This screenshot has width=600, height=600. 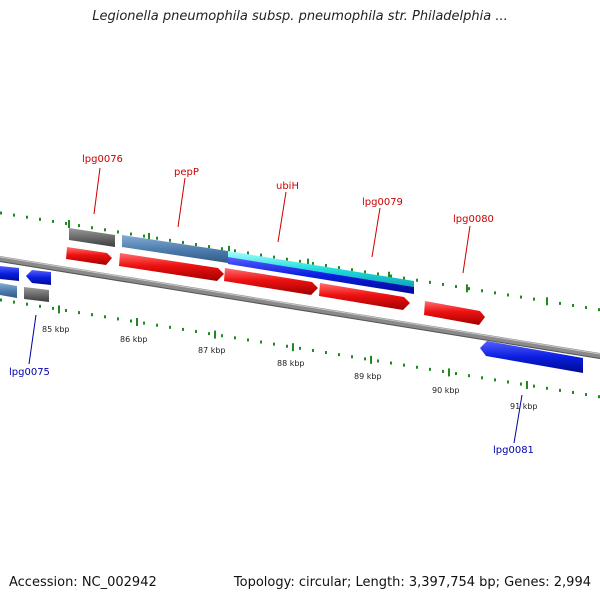 What do you see at coordinates (454, 313) in the screenshot?
I see `gene-arrow-lpg0080` at bounding box center [454, 313].